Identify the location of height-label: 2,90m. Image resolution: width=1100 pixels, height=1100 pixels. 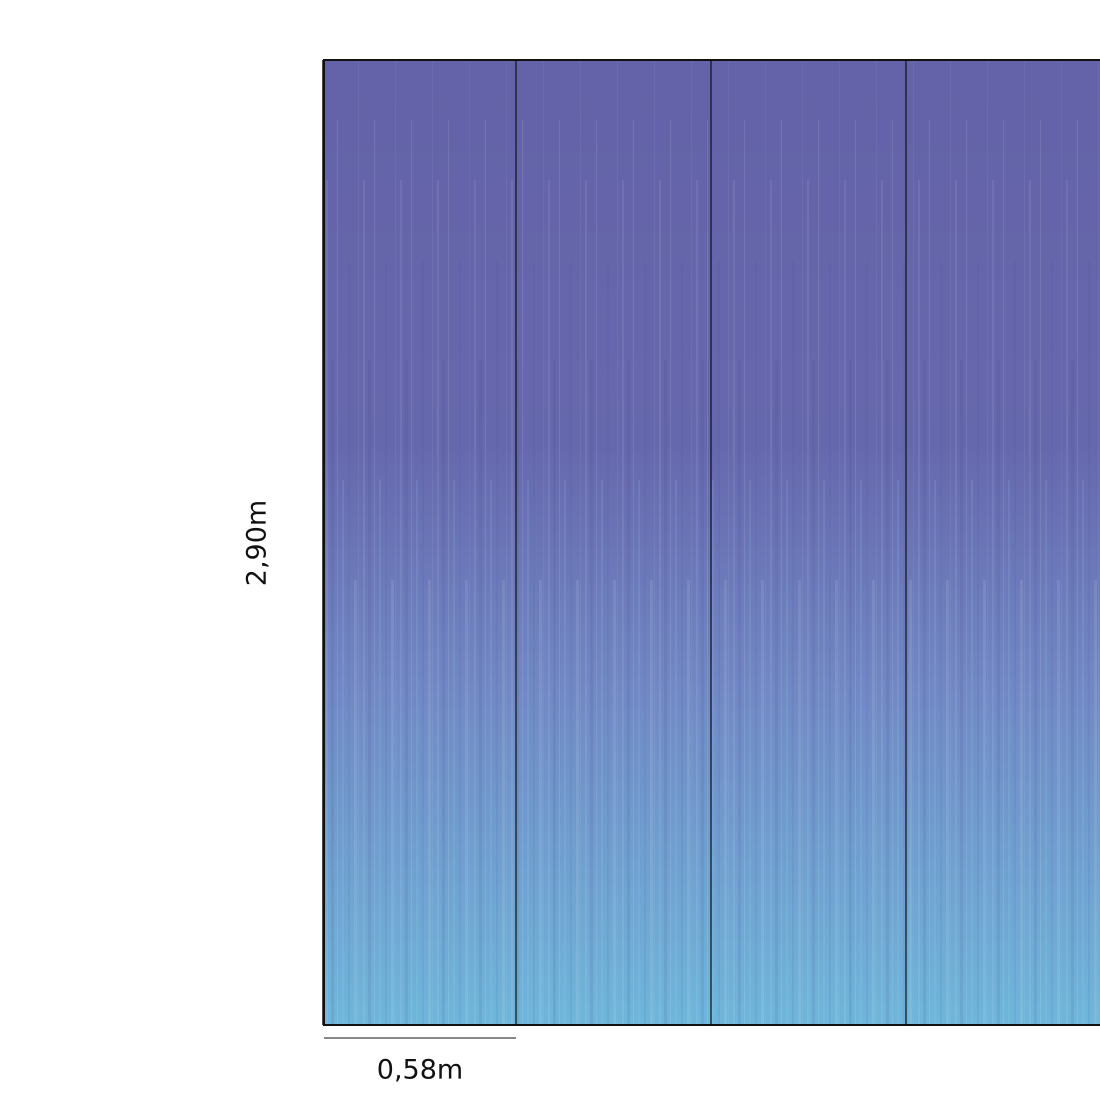
(257, 543).